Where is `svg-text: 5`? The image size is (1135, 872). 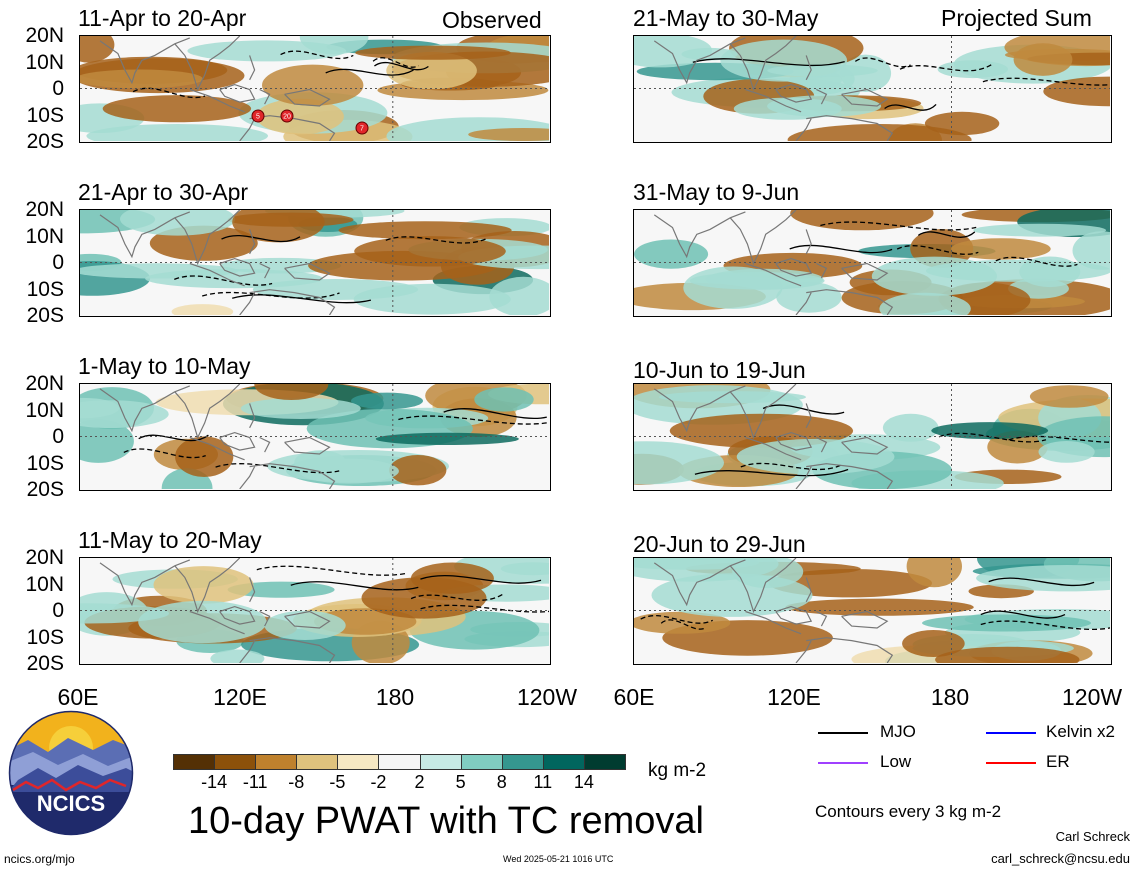
svg-text: 5 is located at coordinates (258, 117).